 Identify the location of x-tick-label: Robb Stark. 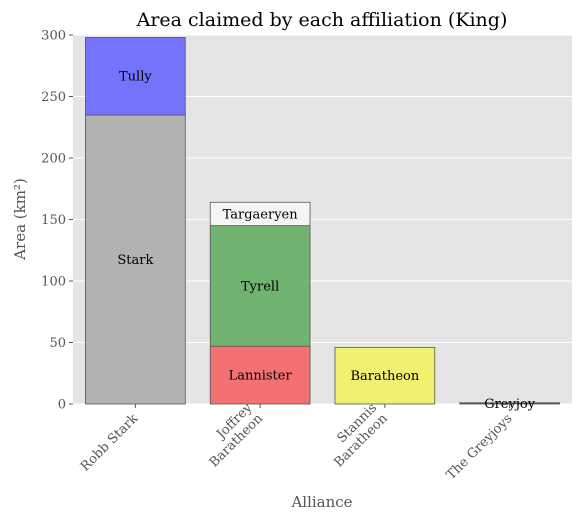
(109, 442).